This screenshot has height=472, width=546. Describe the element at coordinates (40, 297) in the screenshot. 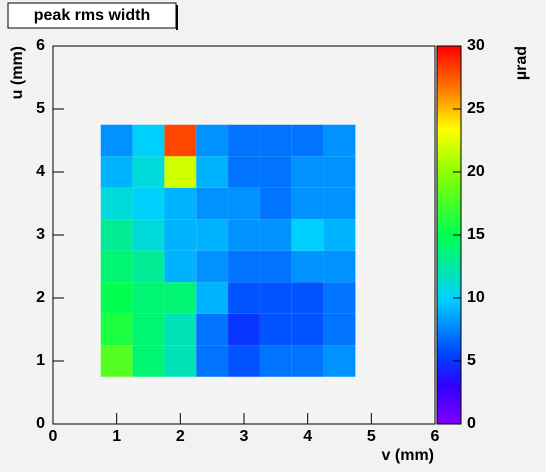

I see `y-tick-label: 2` at that location.